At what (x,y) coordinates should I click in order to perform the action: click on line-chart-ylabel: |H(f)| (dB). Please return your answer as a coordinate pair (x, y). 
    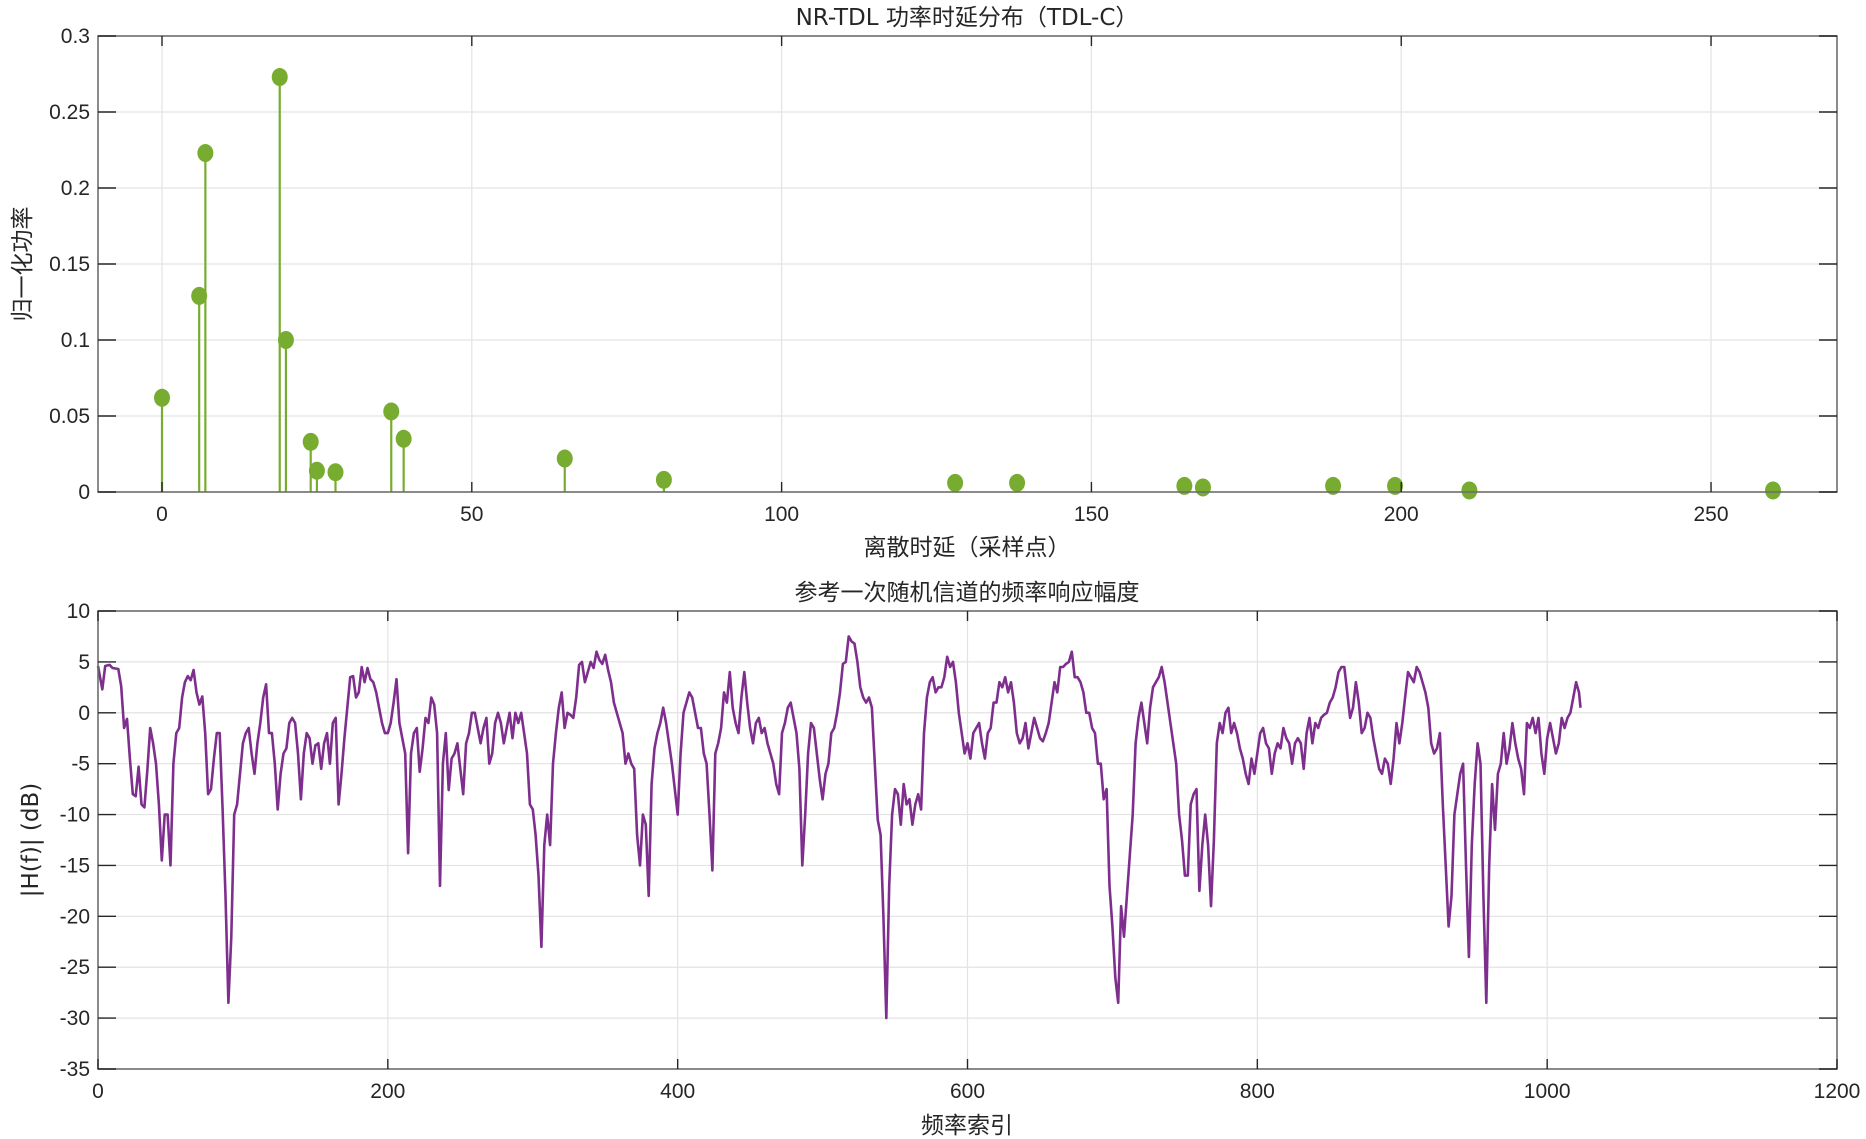
    Looking at the image, I should click on (31, 840).